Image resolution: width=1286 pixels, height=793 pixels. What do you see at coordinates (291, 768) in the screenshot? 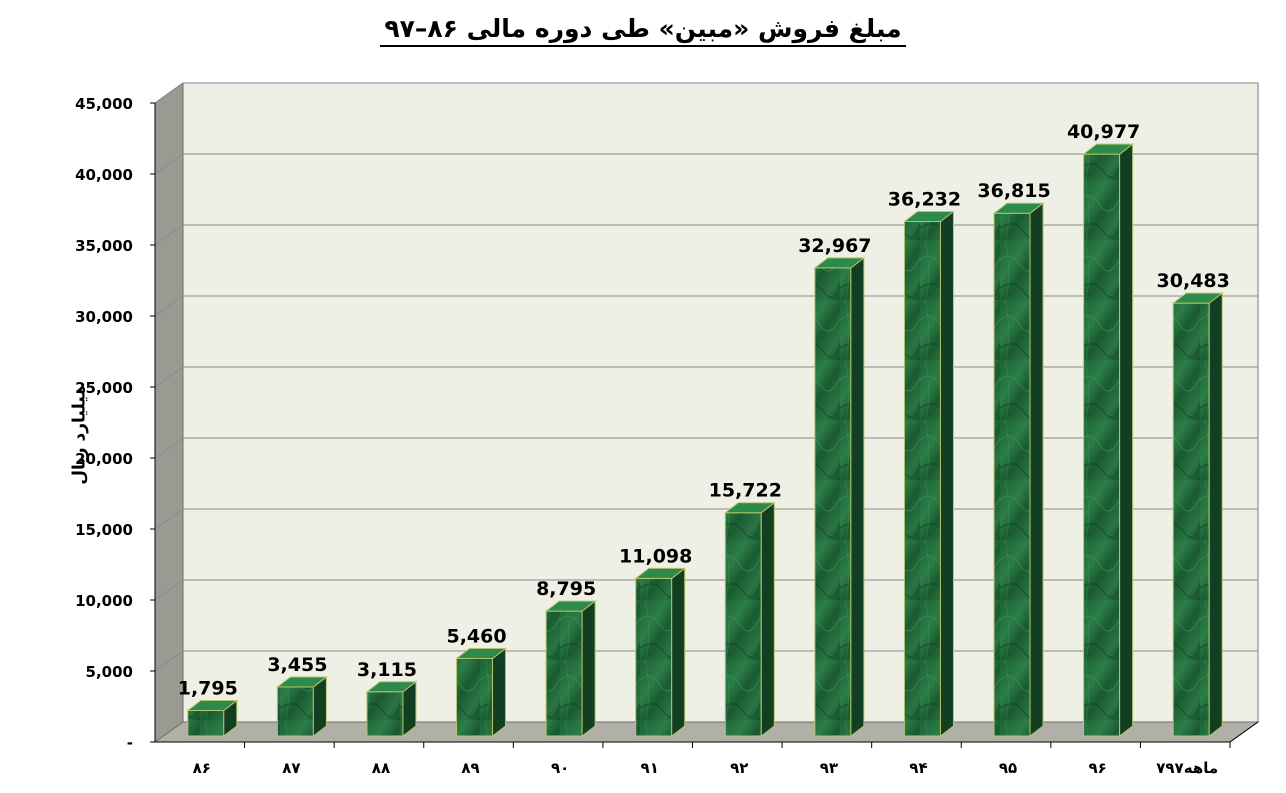
I see `x-tick-label: ۸۷` at bounding box center [291, 768].